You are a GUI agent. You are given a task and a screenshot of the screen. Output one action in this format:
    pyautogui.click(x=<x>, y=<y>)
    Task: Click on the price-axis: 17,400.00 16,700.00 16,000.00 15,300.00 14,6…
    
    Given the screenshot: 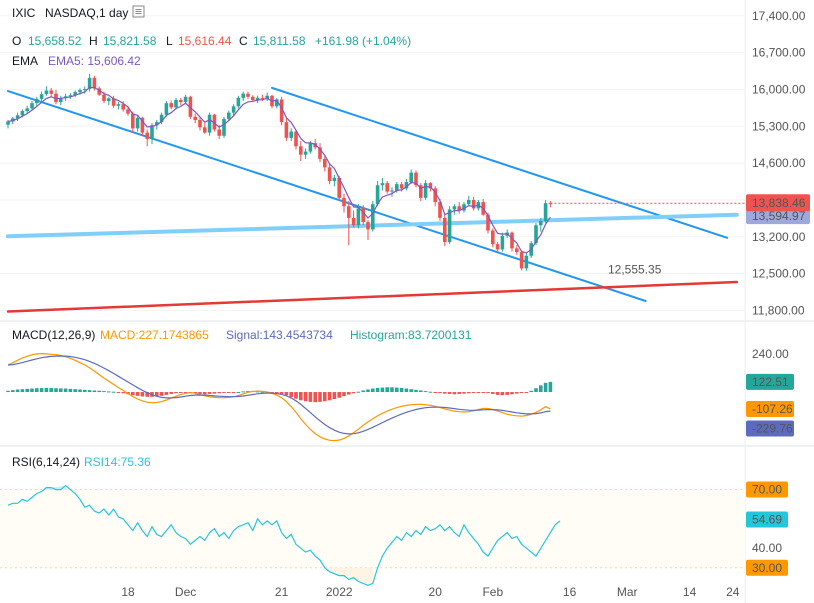 What is the action you would take?
    pyautogui.click(x=778, y=292)
    